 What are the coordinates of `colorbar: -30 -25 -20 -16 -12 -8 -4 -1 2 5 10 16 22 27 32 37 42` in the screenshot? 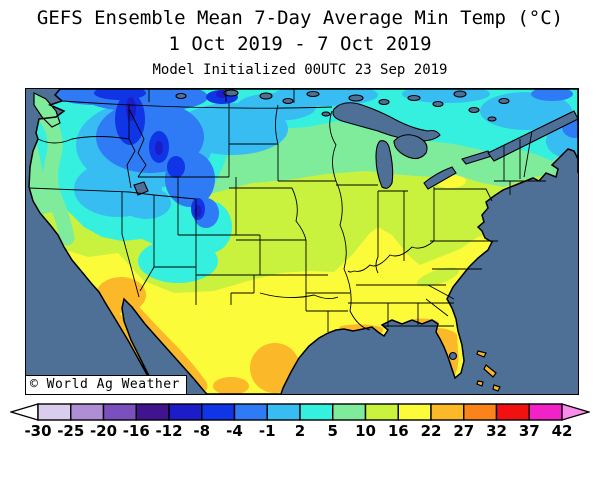 It's located at (300, 424).